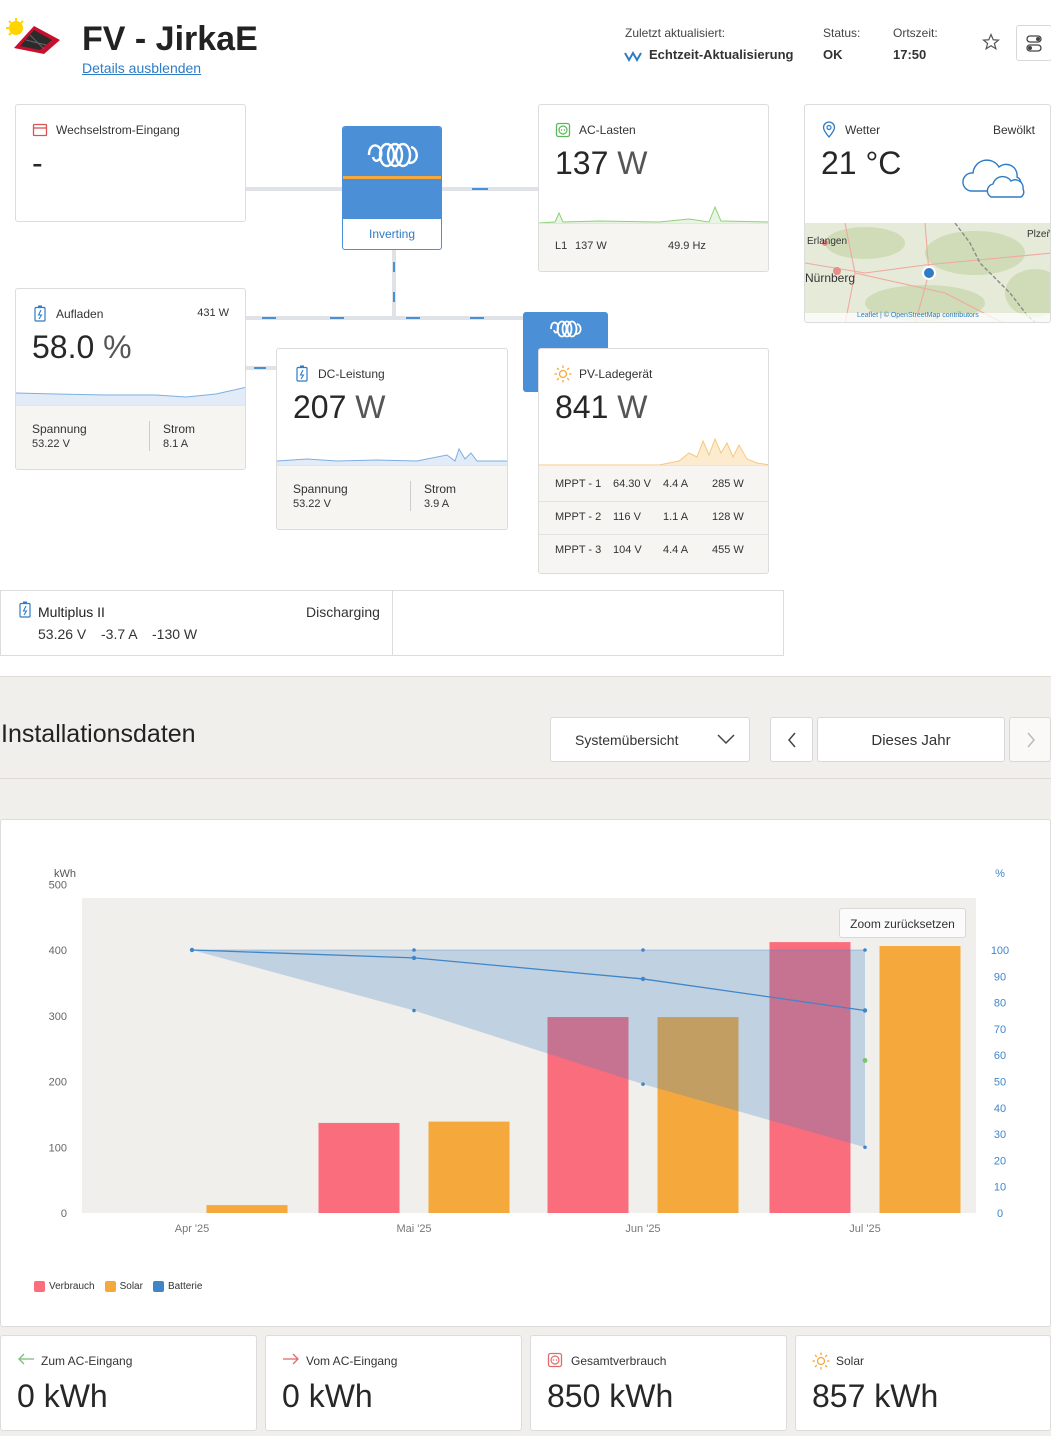 The width and height of the screenshot is (1051, 1436). I want to click on bar-solar, so click(920, 1079).